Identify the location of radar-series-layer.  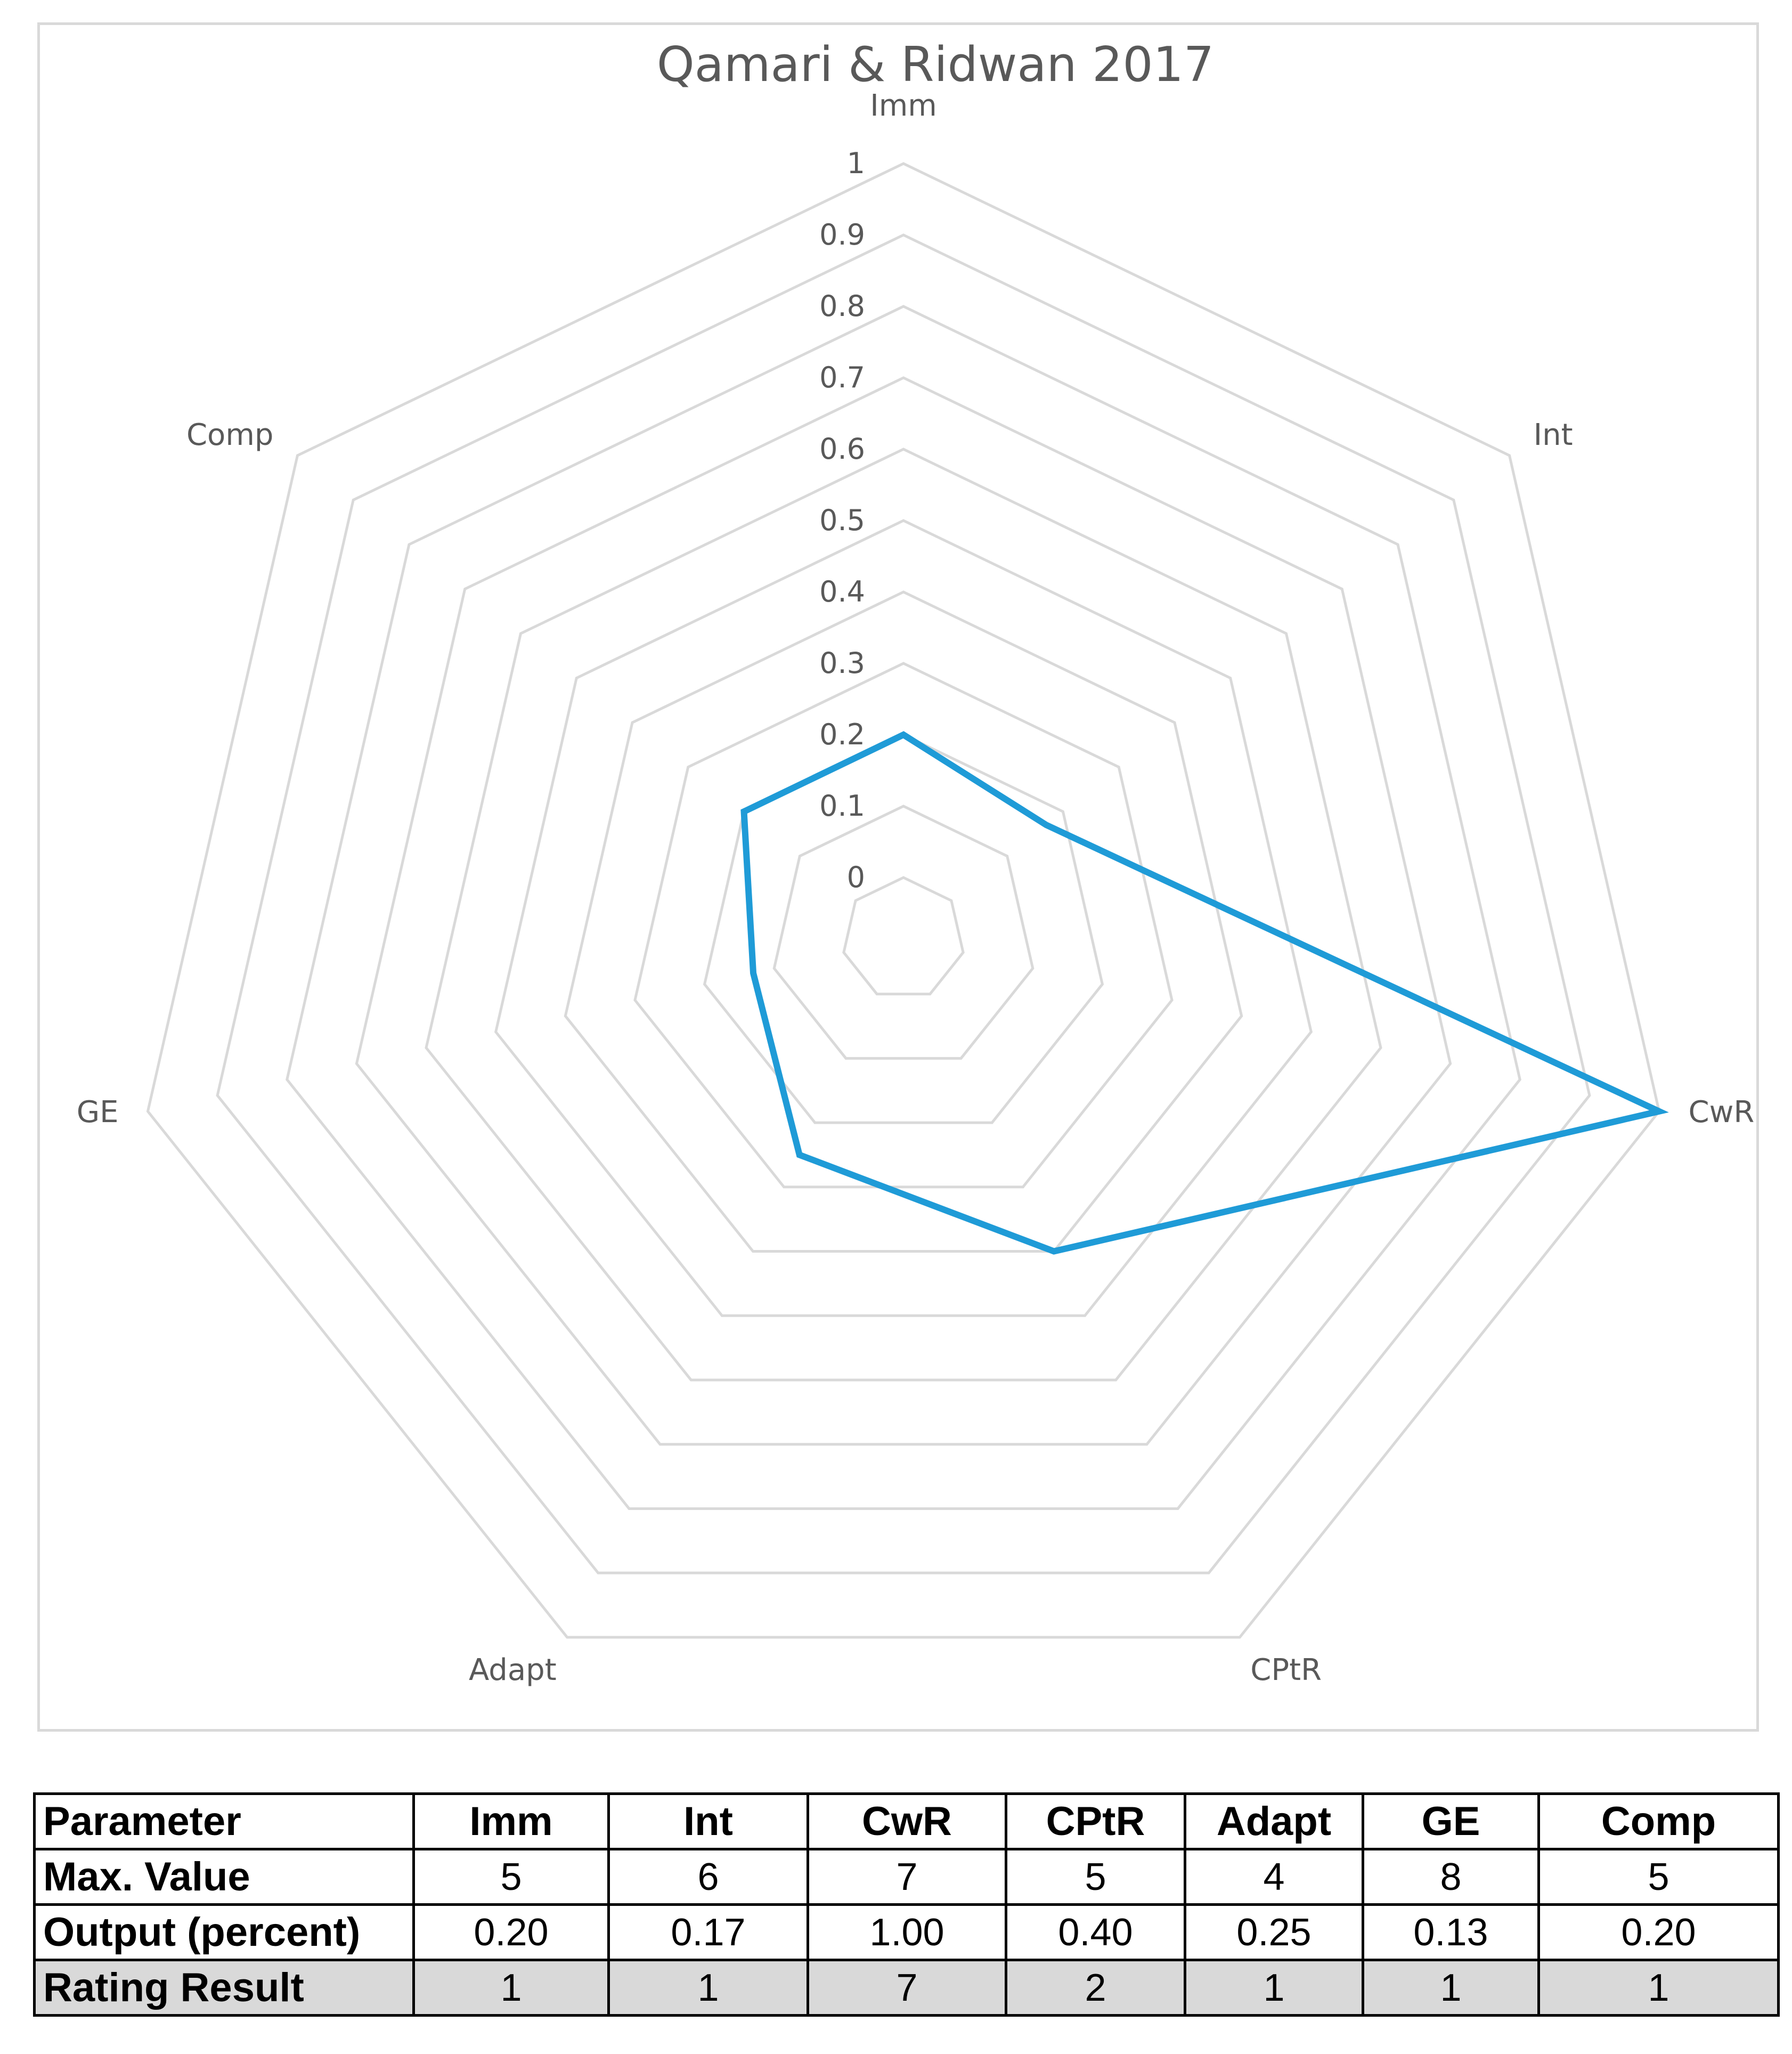
(1204, 993).